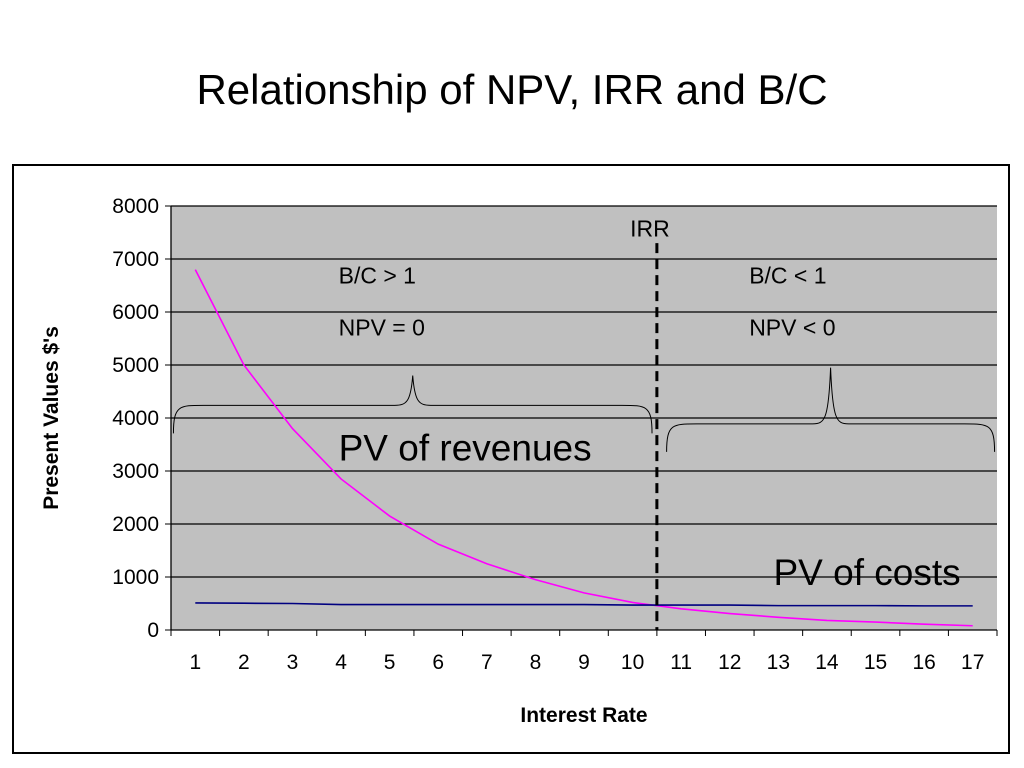 This screenshot has width=1024, height=768. I want to click on y-tick-label: 1000, so click(135, 577).